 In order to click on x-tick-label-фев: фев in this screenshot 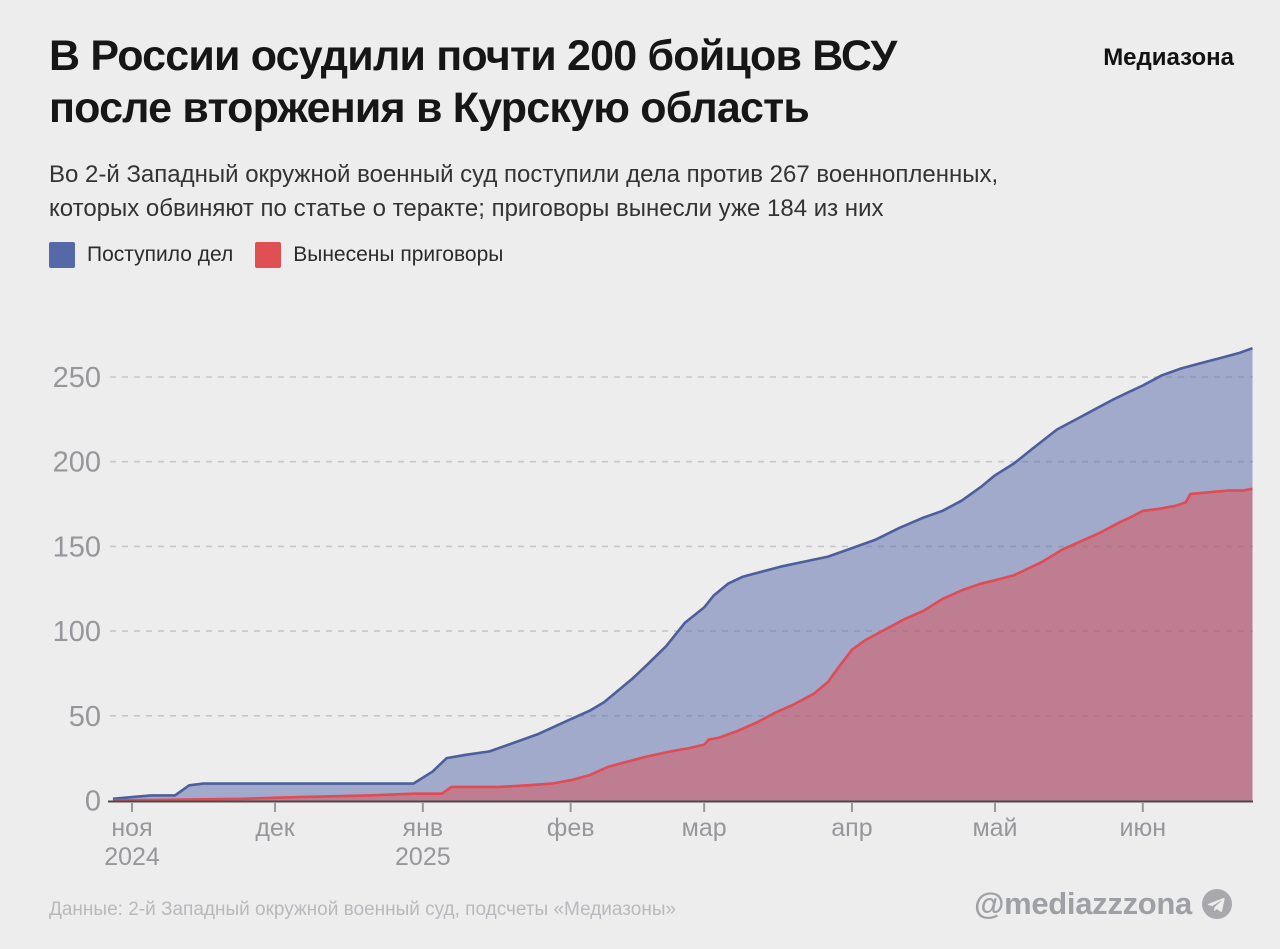, I will do `click(571, 828)`.